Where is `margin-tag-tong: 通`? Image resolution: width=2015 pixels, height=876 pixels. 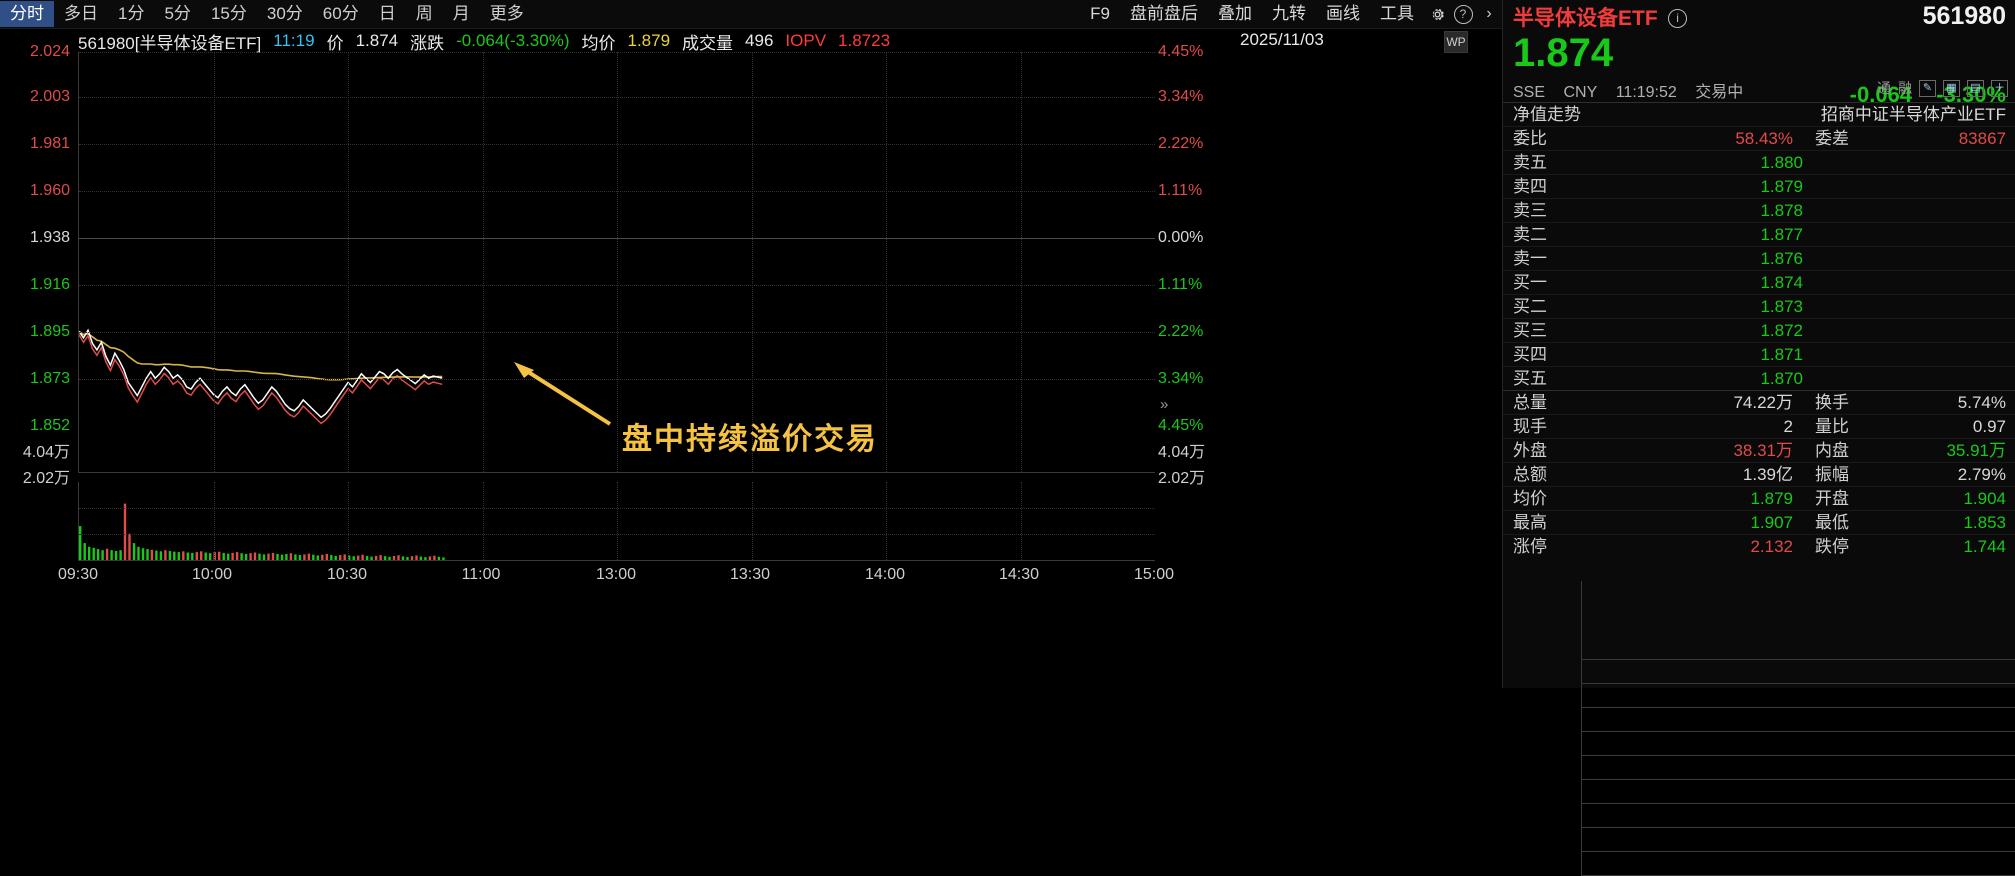 margin-tag-tong: 通 is located at coordinates (1884, 88).